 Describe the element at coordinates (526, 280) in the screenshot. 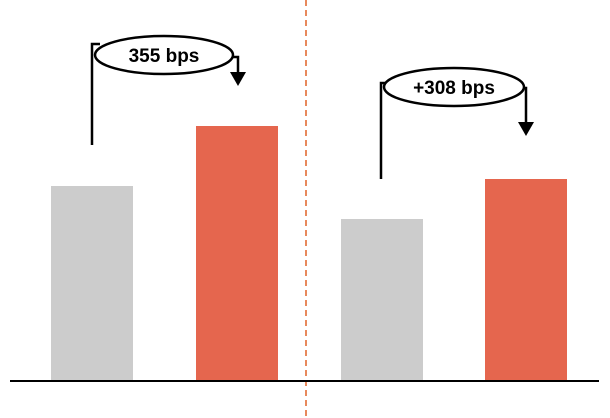

I see `bar-chart2-after` at that location.